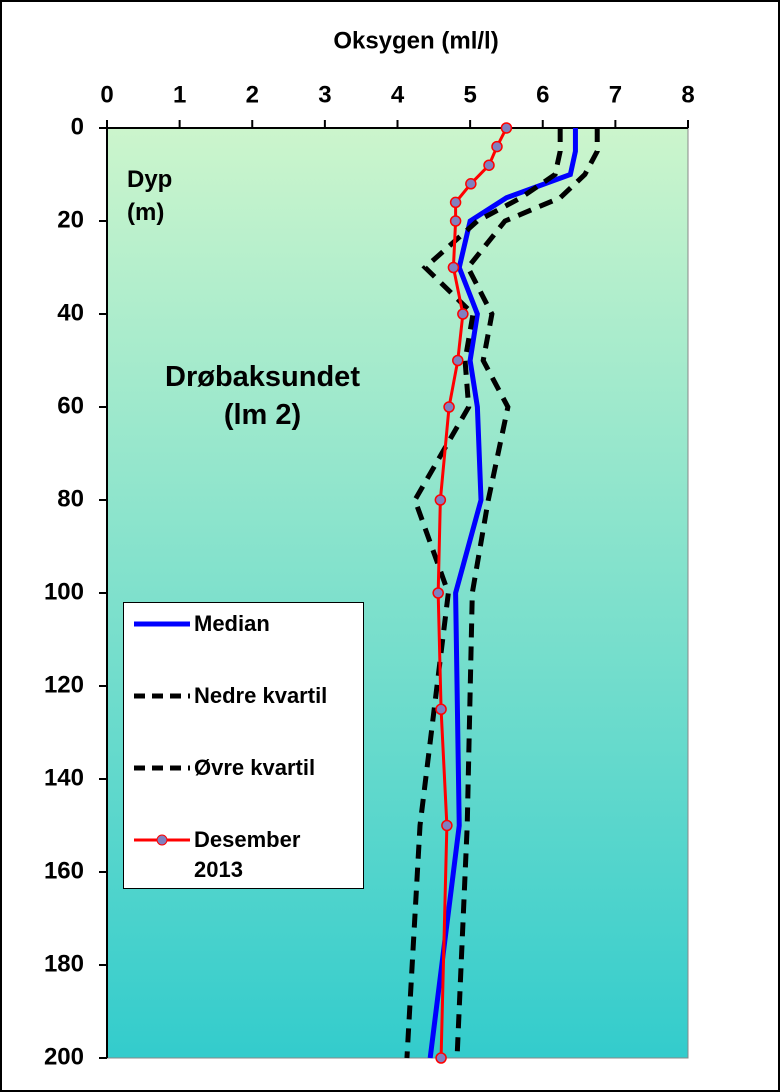  I want to click on y-tick-label: 160, so click(64, 870).